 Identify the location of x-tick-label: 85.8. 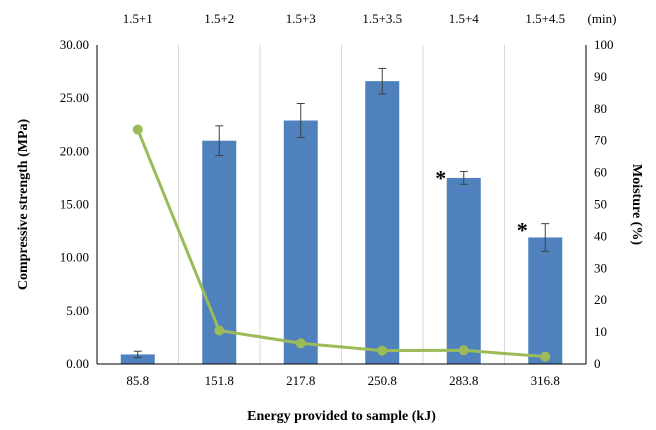
(137, 380).